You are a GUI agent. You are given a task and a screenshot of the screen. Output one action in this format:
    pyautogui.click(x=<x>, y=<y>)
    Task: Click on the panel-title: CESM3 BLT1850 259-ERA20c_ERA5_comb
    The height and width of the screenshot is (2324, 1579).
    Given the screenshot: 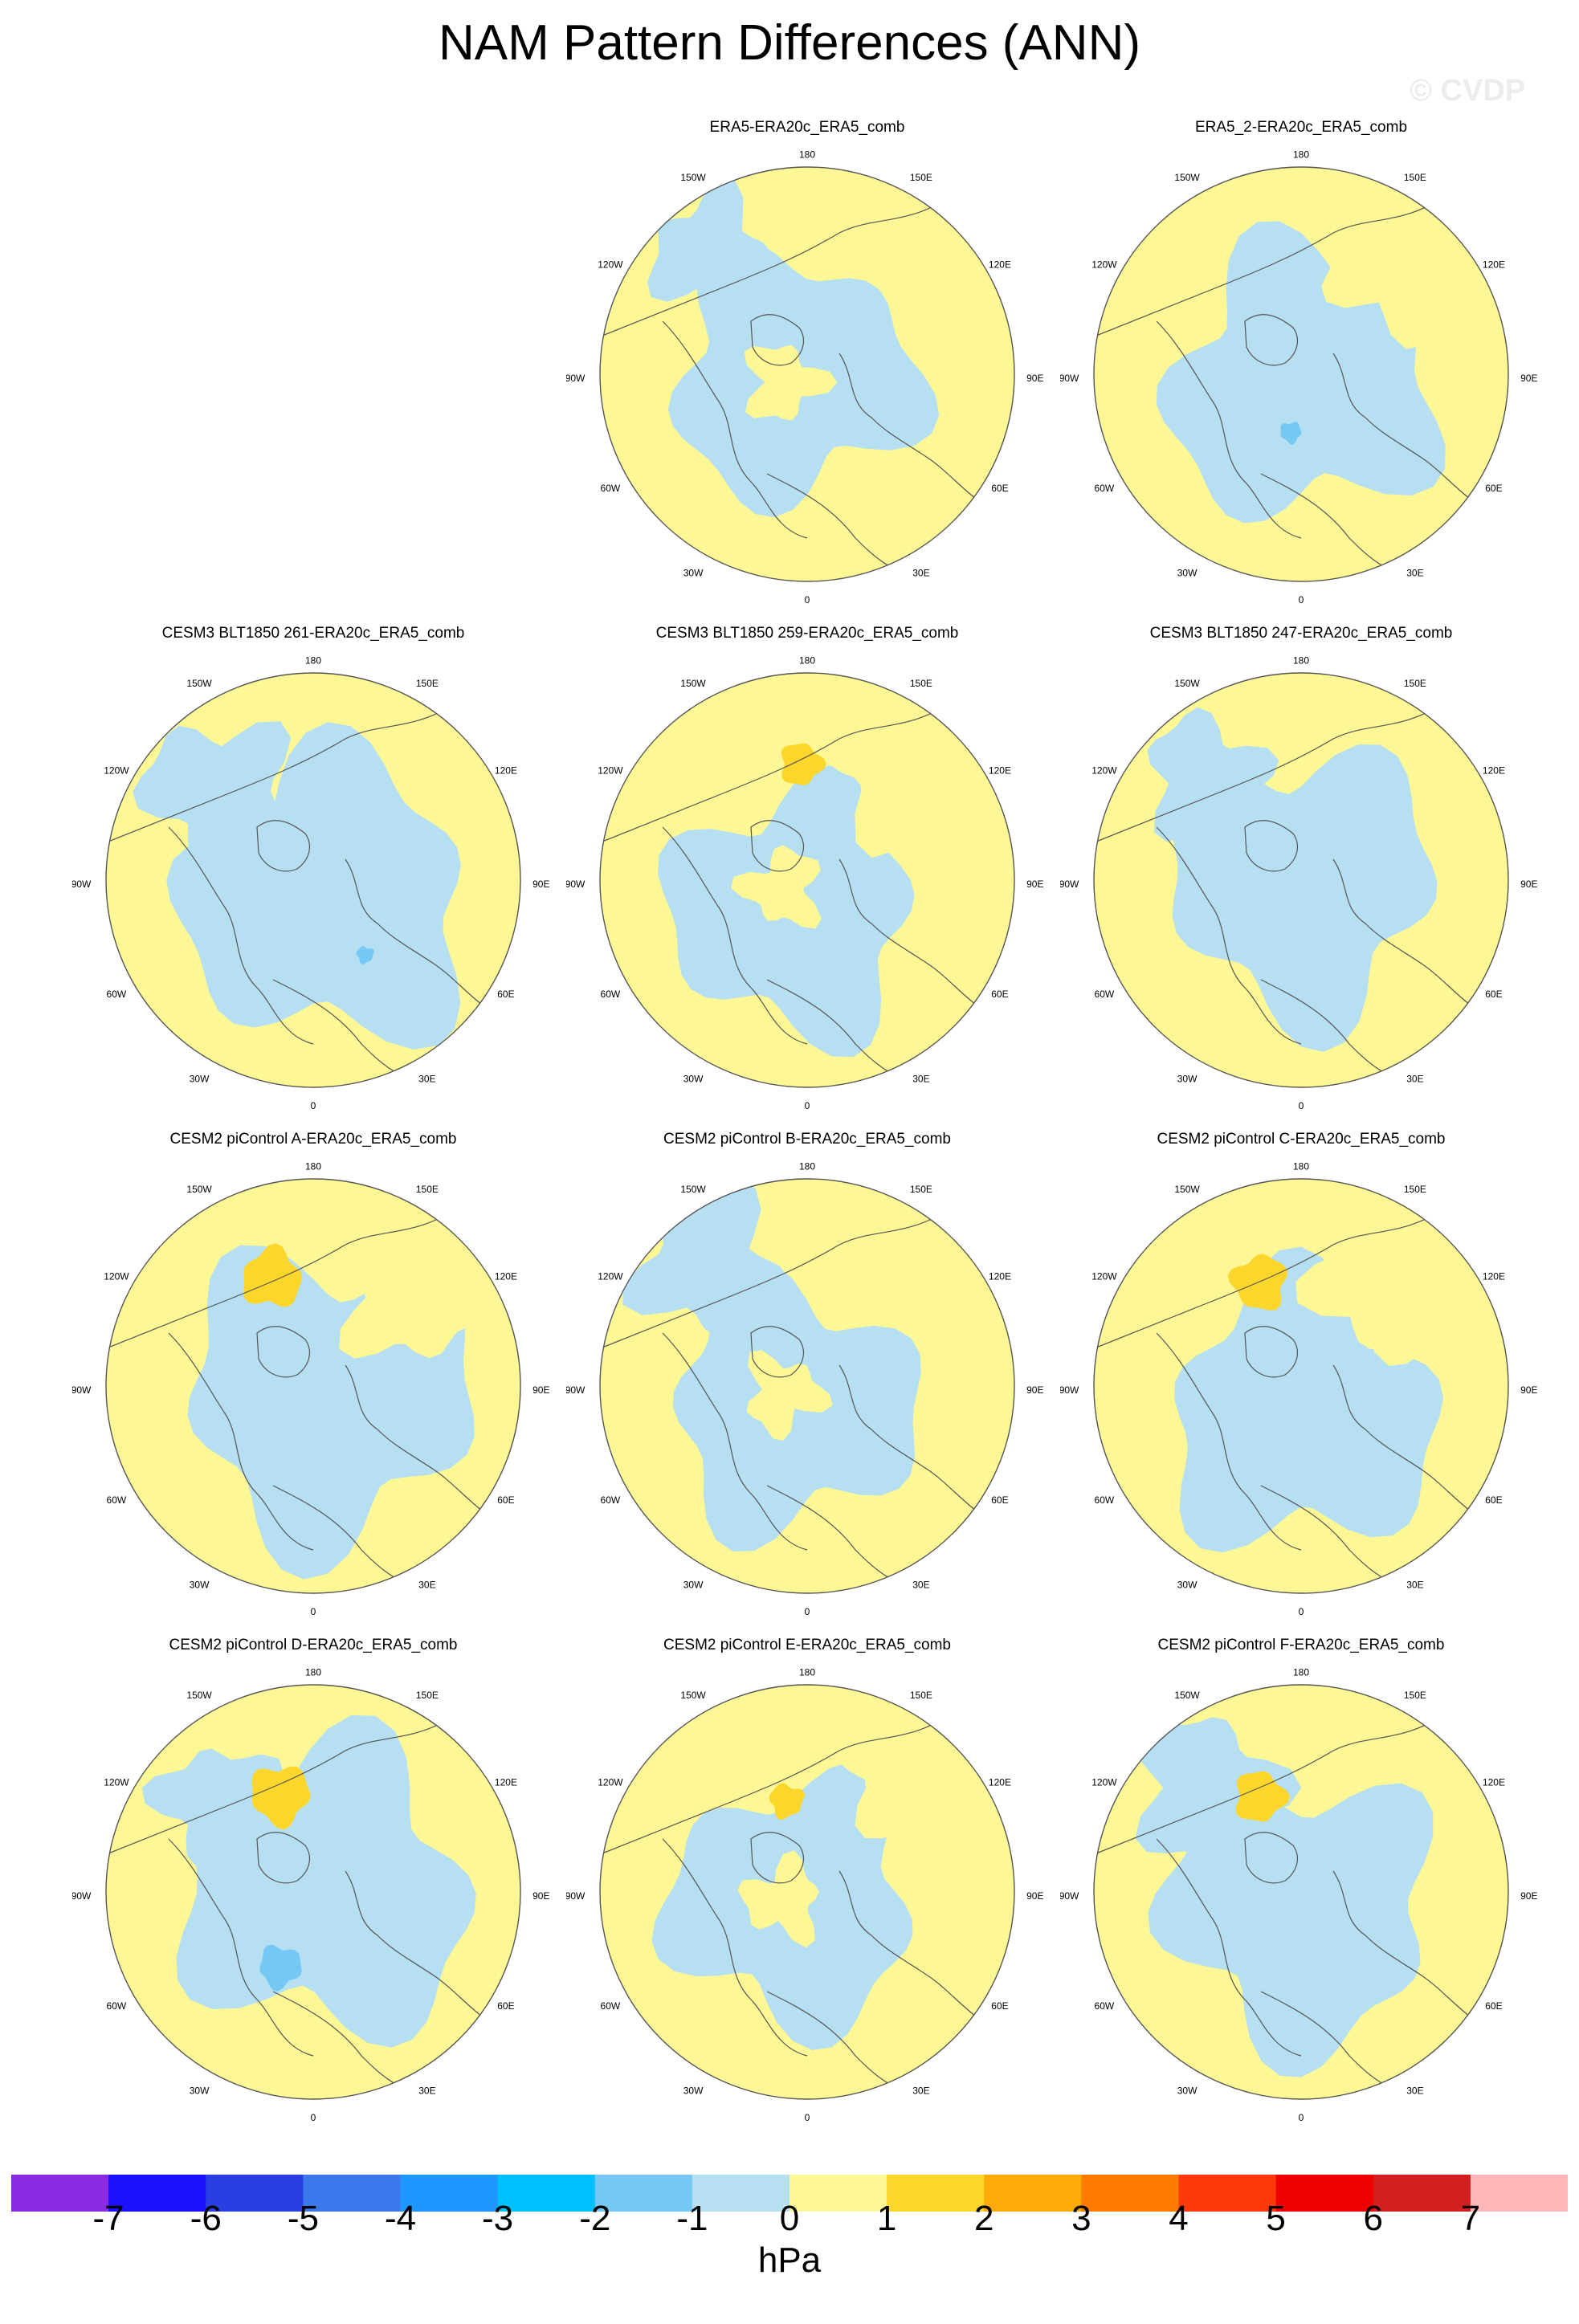 What is the action you would take?
    pyautogui.click(x=807, y=634)
    